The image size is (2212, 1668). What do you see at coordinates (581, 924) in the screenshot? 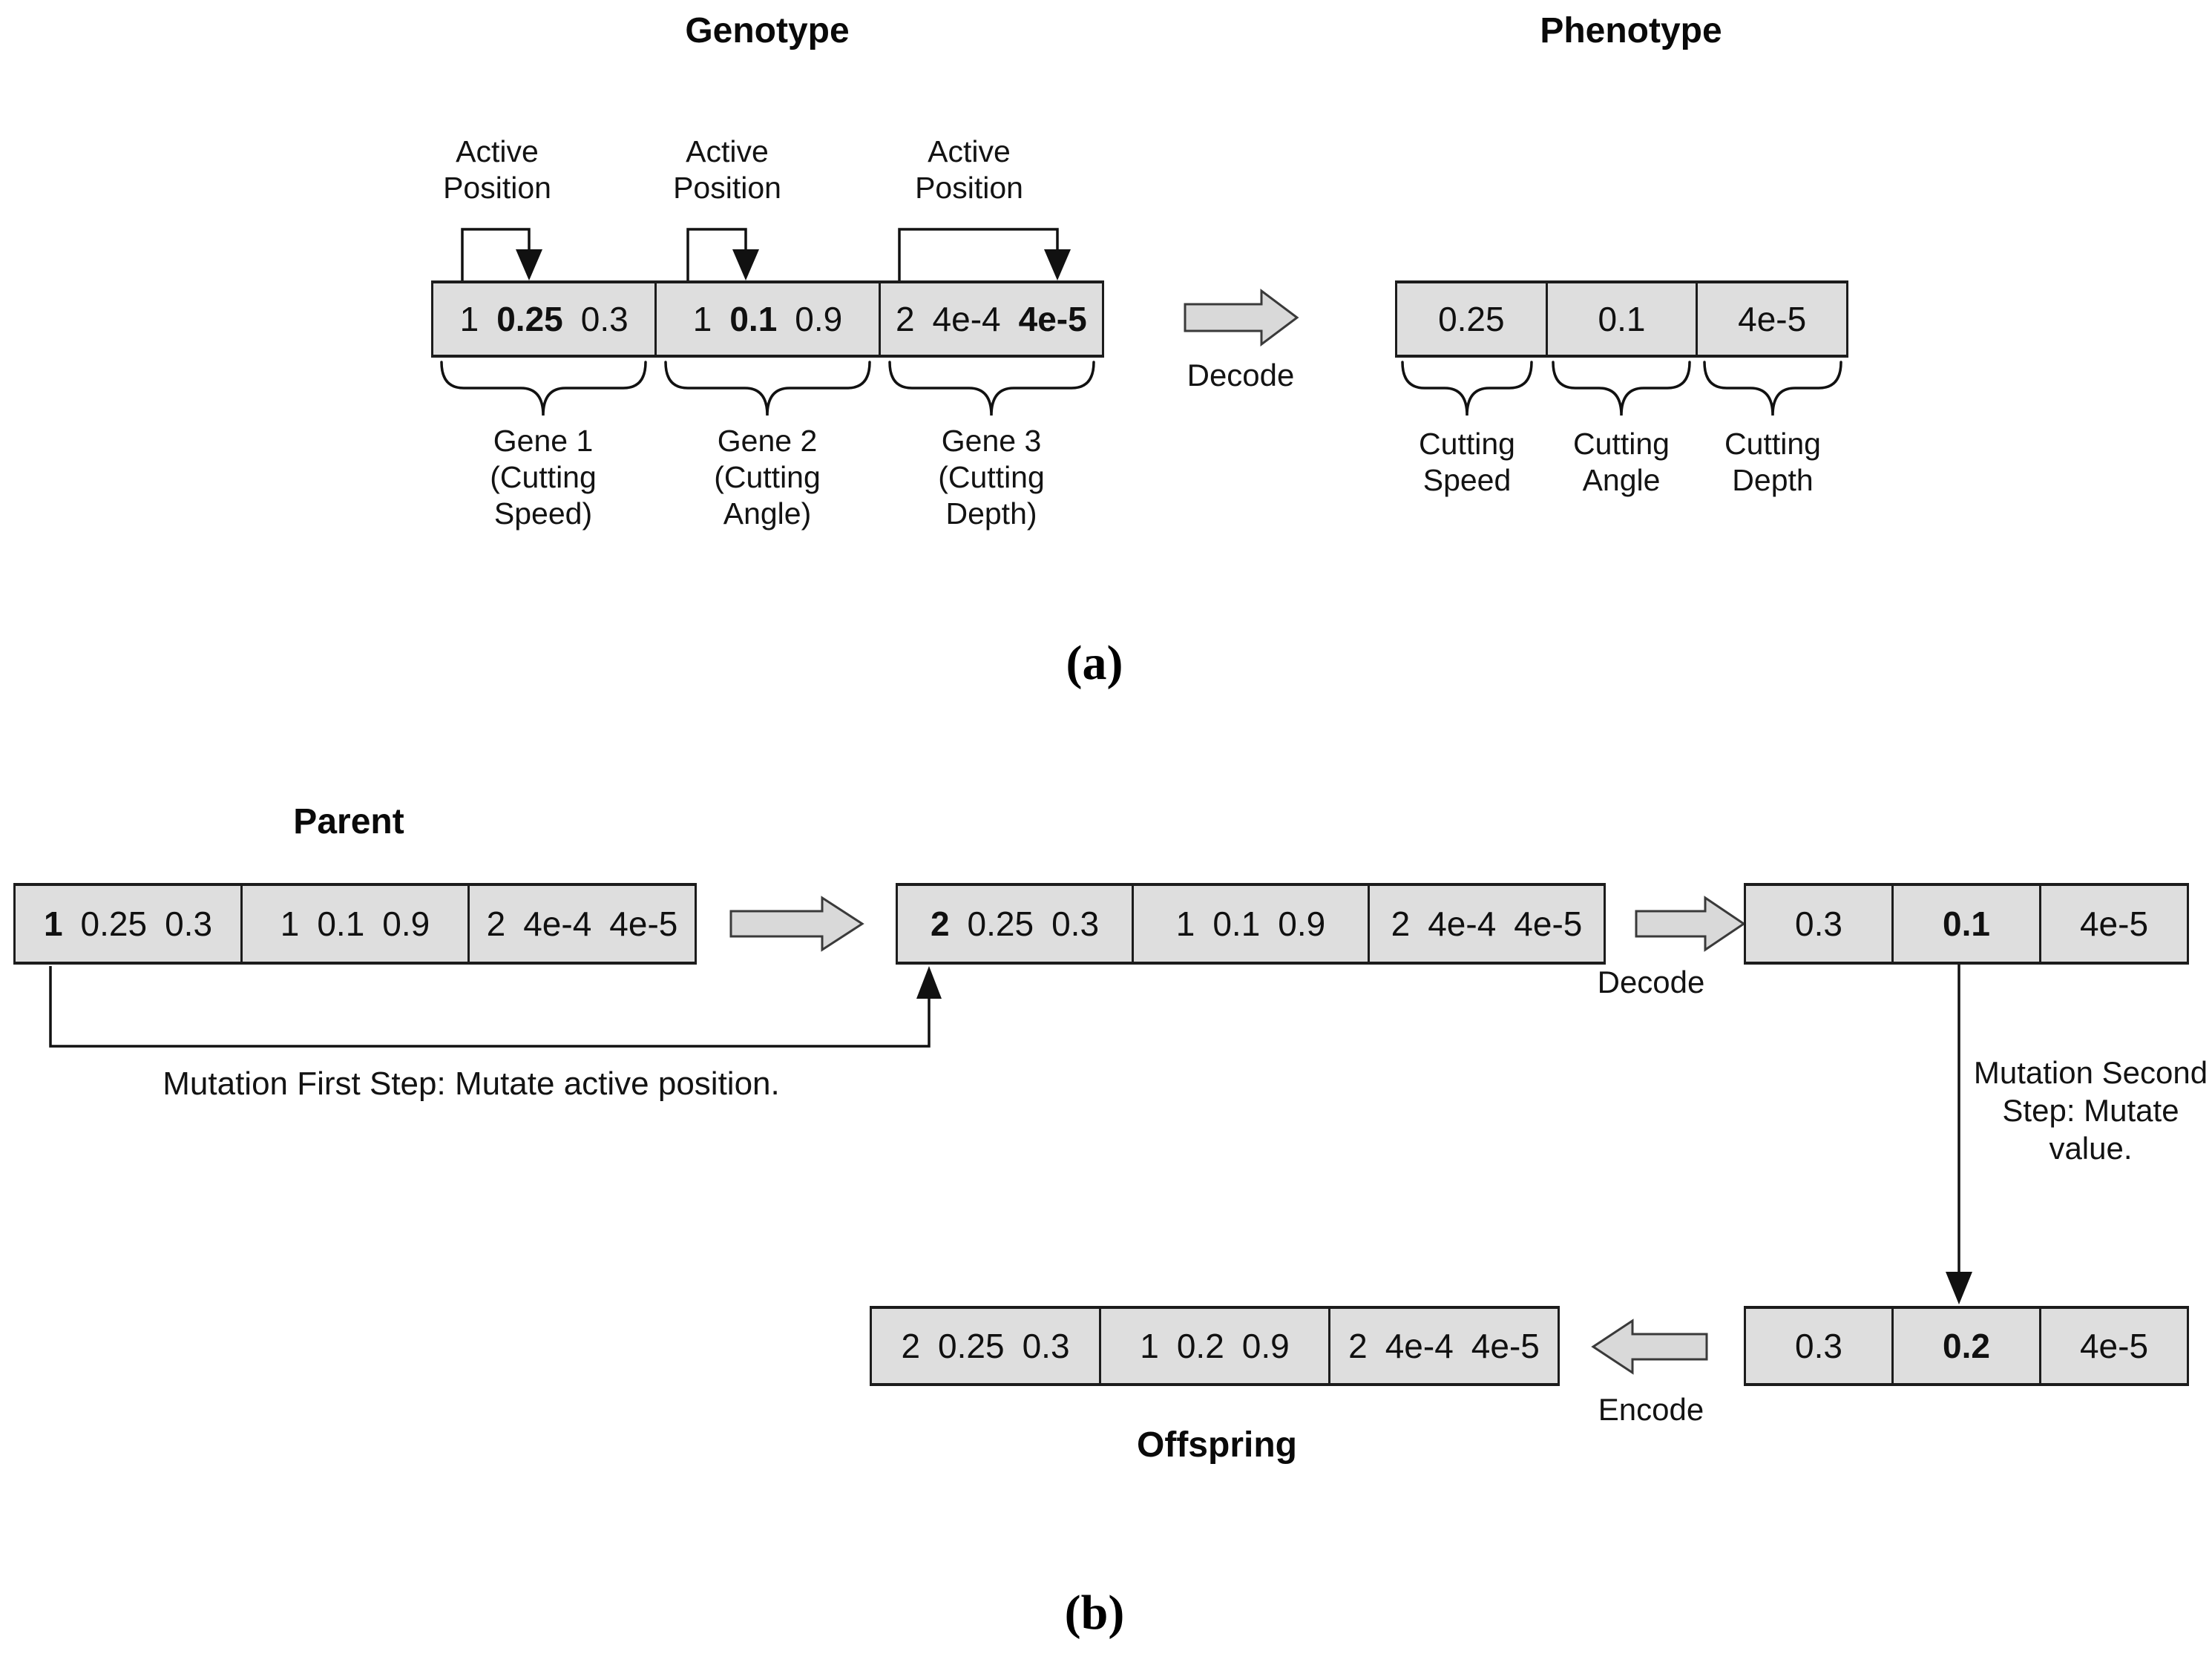
I see `parent-gene-3-cell: 2 4e-4 4e-5` at bounding box center [581, 924].